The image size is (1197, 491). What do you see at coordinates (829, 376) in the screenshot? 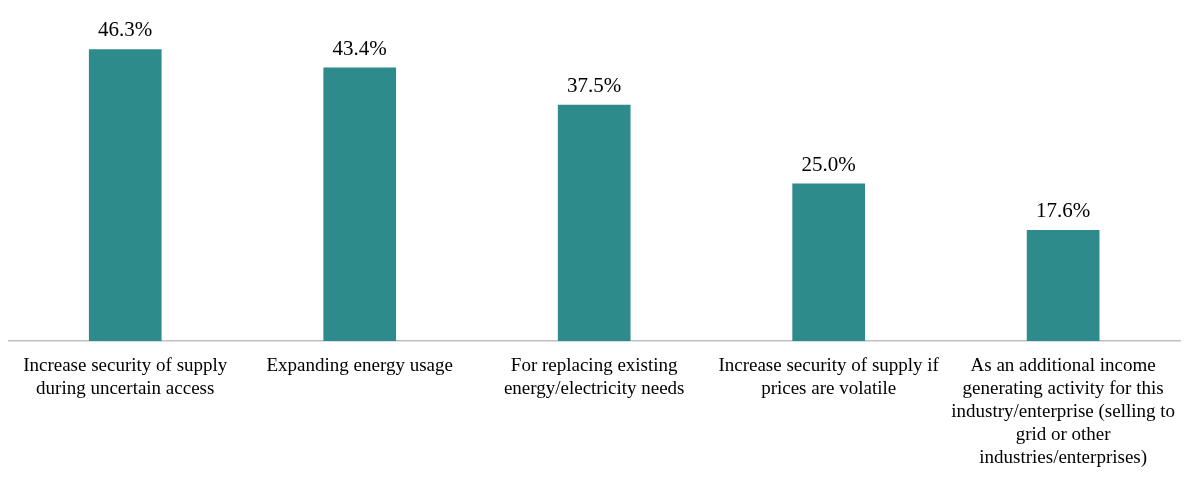
I see `x-tick-label: Increase security of supply if prices are volatile` at bounding box center [829, 376].